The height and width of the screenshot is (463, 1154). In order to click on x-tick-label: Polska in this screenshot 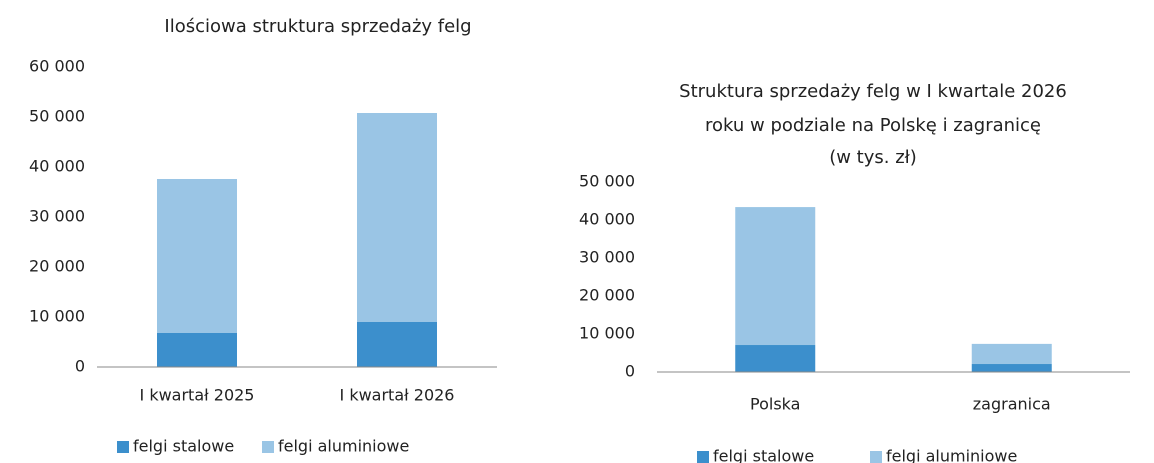, I will do `click(775, 404)`.